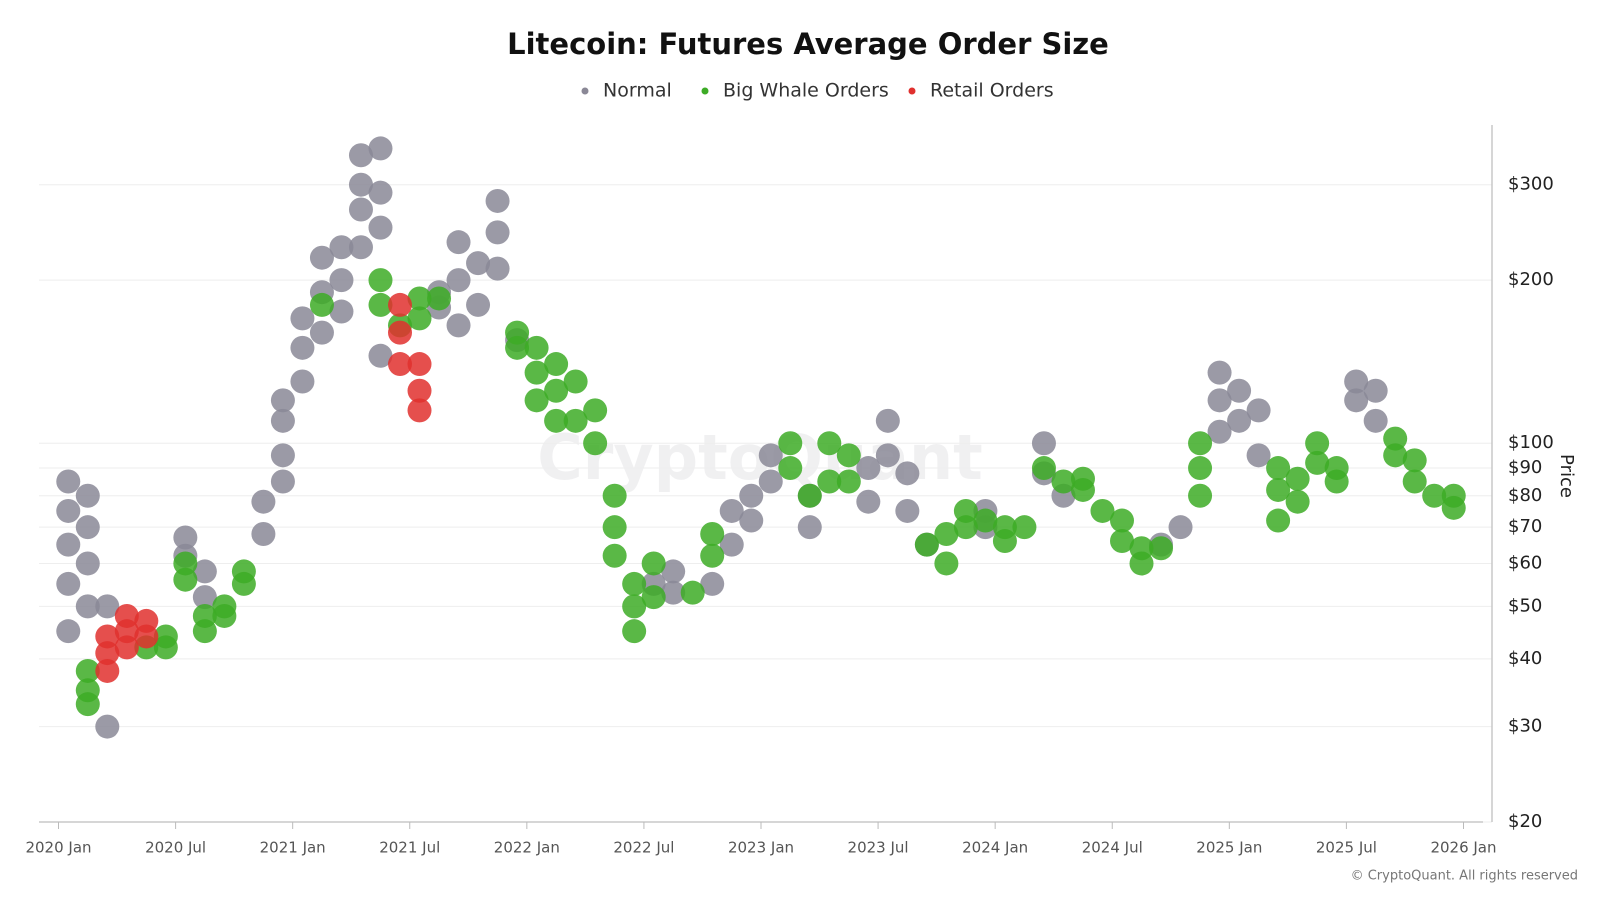  I want to click on x-tick-label: 2022 Jul, so click(643, 848).